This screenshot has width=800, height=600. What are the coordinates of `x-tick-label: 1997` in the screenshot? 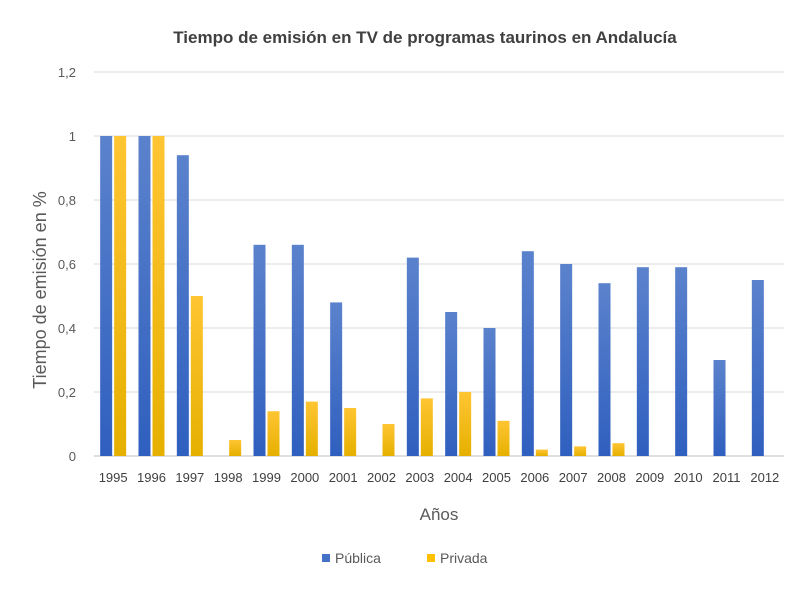 It's located at (189, 477).